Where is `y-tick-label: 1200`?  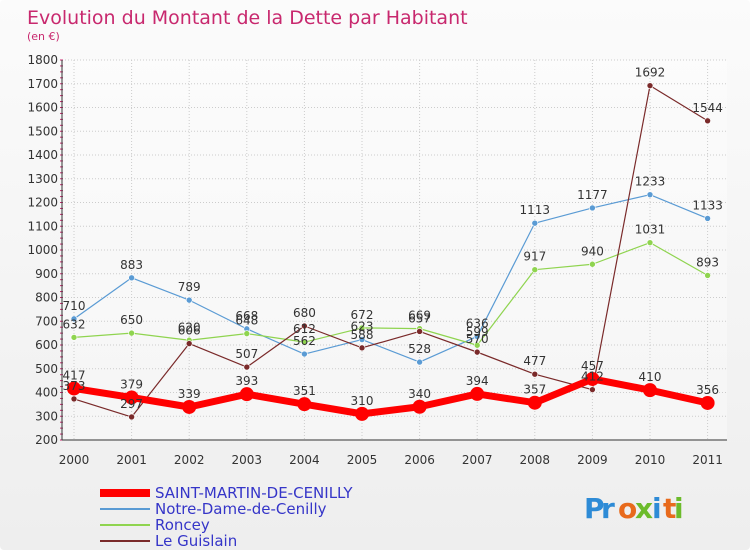
y-tick-label: 1200 is located at coordinates (42, 203).